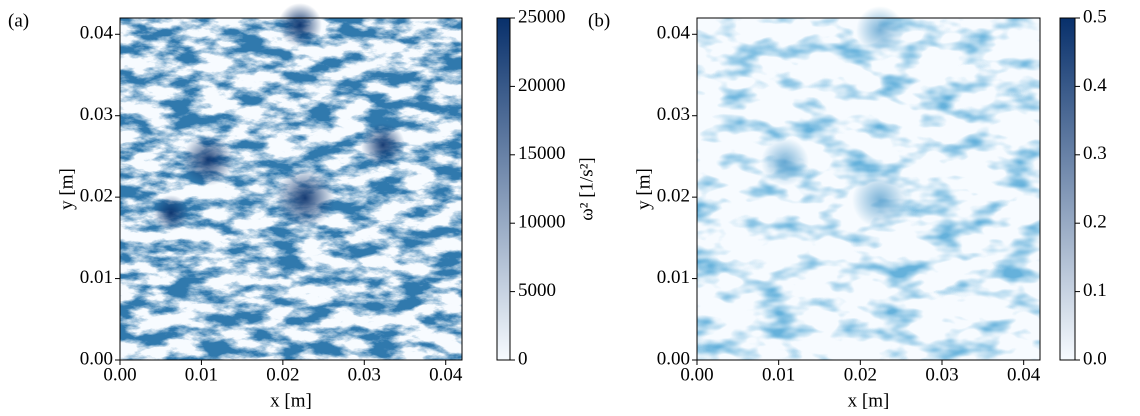 The image size is (1140, 416). I want to click on colorbar-tick-label: 15000, so click(542, 153).